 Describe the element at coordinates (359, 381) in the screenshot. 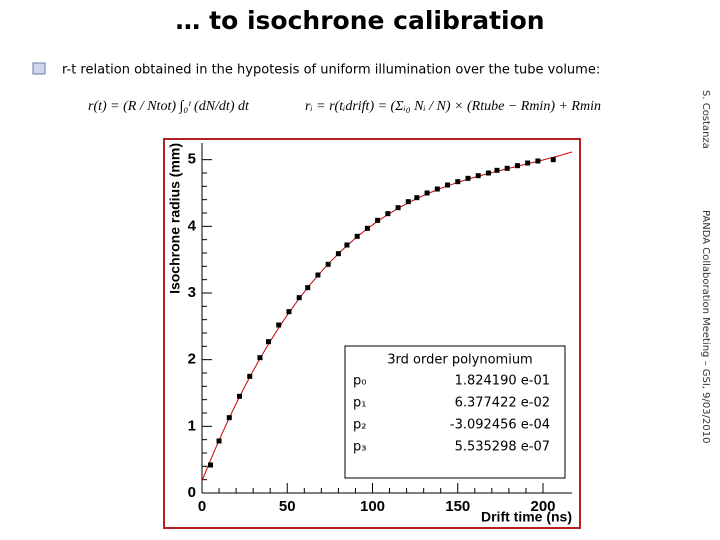

I see `param-name: p₀` at that location.